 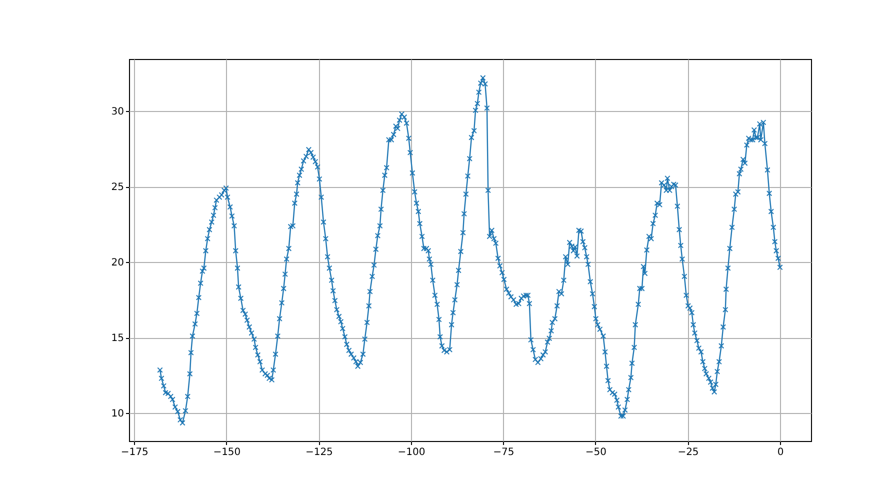 What do you see at coordinates (134, 452) in the screenshot?
I see `x-tick-label: −175` at bounding box center [134, 452].